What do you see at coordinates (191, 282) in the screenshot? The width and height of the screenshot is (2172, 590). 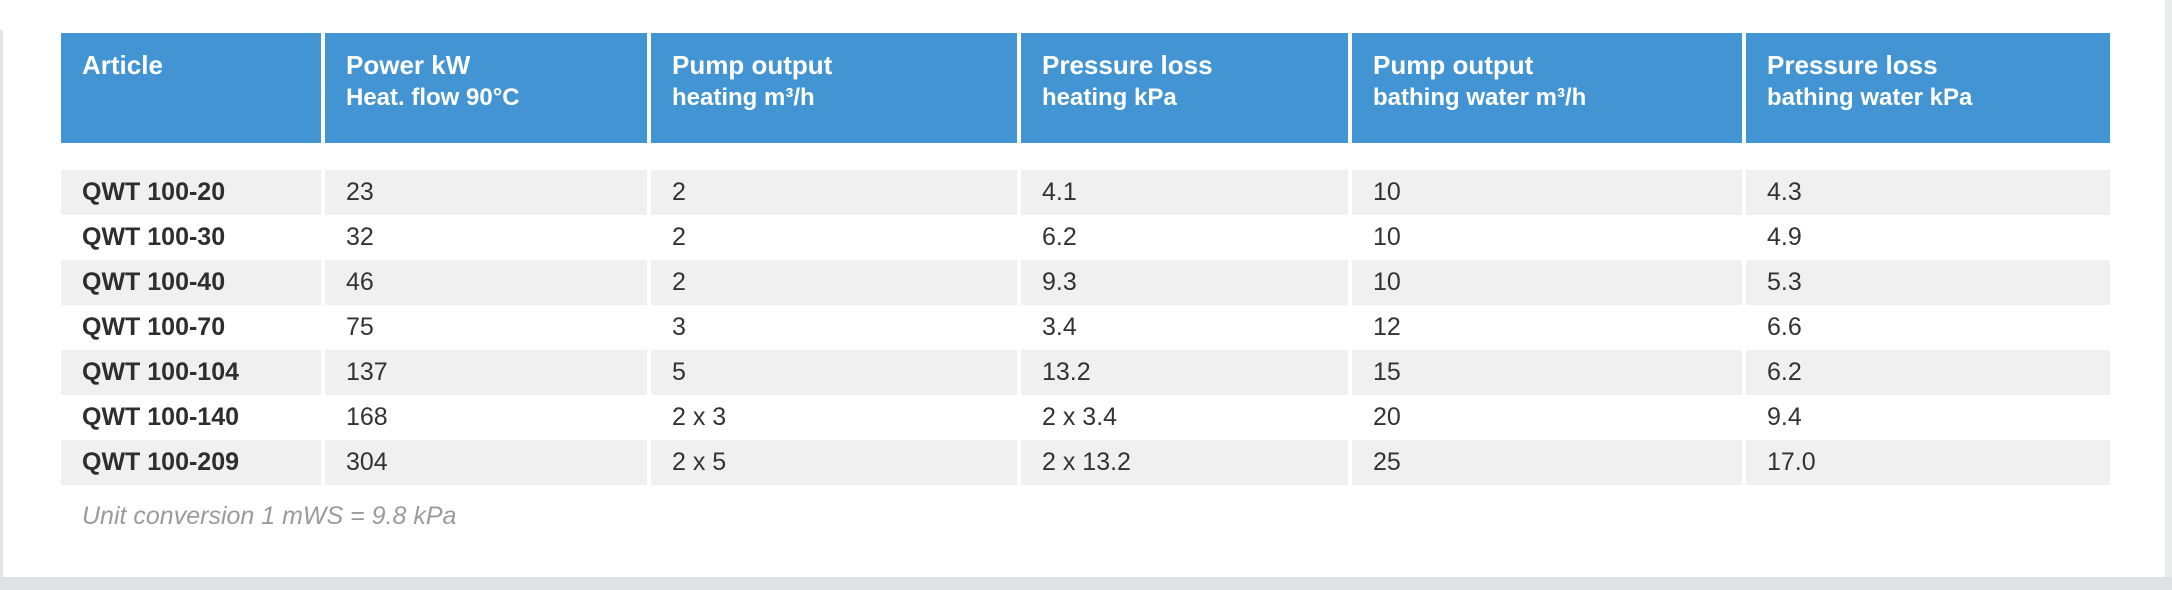 I see `table-cell-article: QWT 100-40` at bounding box center [191, 282].